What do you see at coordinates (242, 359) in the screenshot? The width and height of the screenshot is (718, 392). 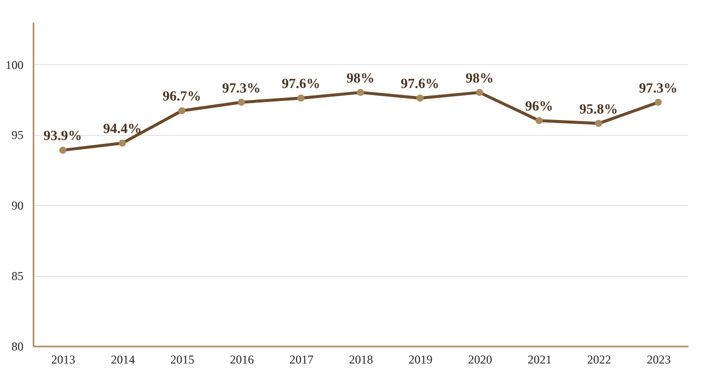 I see `x-tick-label: 2016` at bounding box center [242, 359].